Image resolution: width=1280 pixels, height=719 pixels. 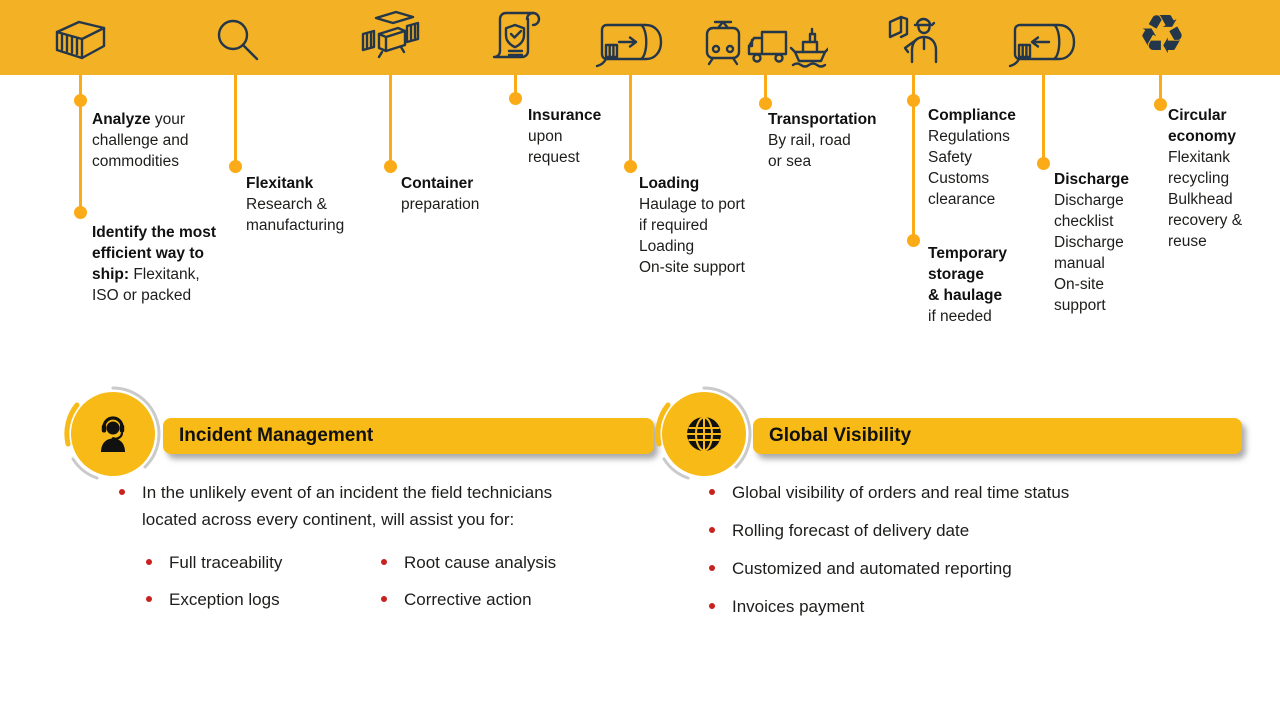 What do you see at coordinates (321, 194) in the screenshot?
I see `step-label-flexitank: Flexitank Research & manufacturing` at bounding box center [321, 194].